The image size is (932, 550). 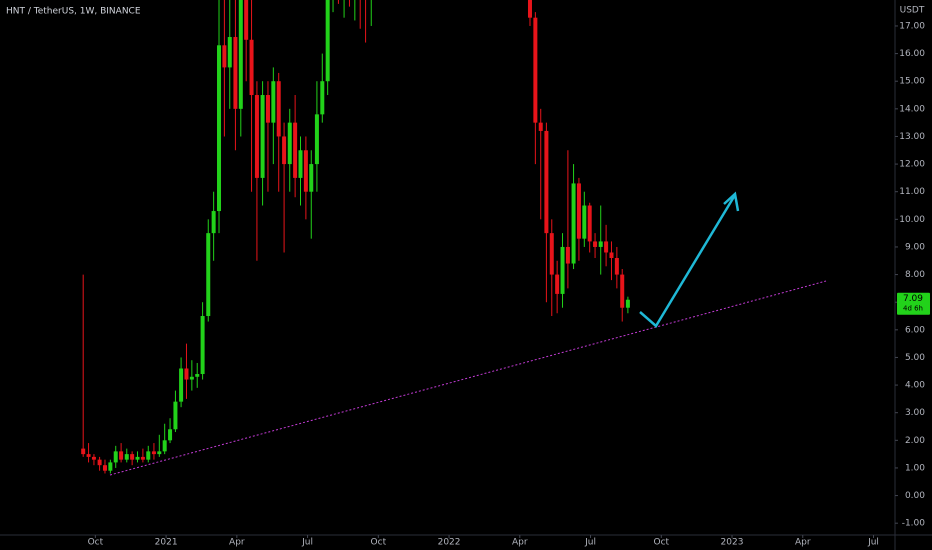 What do you see at coordinates (449, 543) in the screenshot?
I see `x-tick-label: 2022` at bounding box center [449, 543].